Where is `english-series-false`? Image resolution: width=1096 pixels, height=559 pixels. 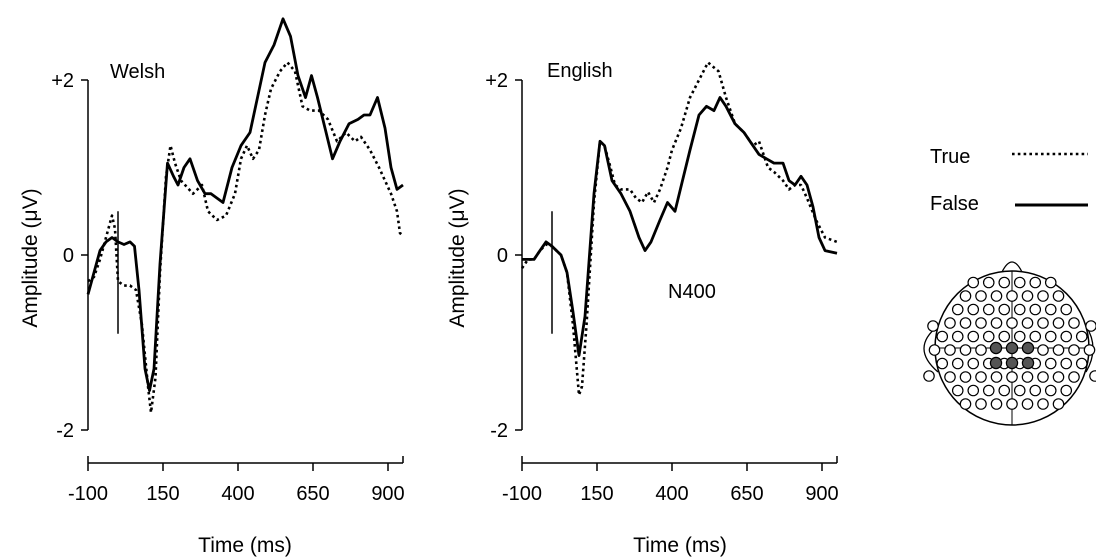 english-series-false is located at coordinates (680, 226).